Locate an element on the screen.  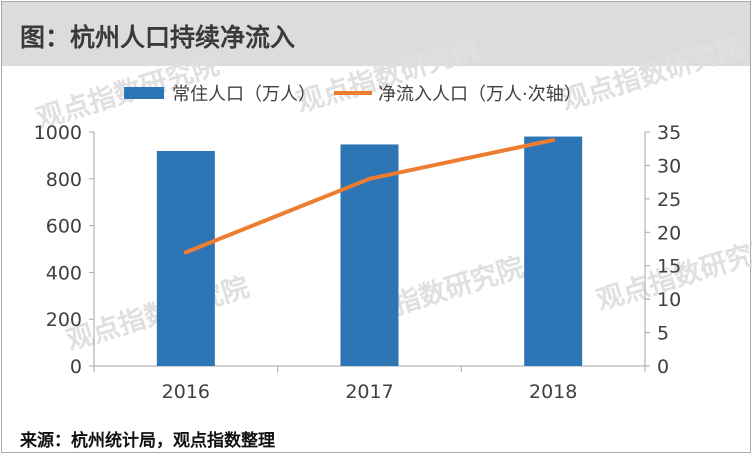
x-tick-label: 2016 is located at coordinates (186, 392).